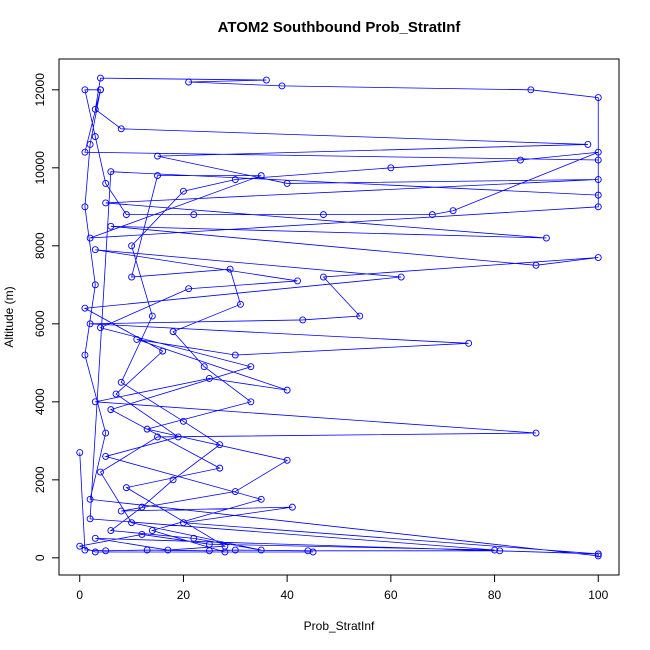 This screenshot has height=650, width=650. What do you see at coordinates (40, 557) in the screenshot?
I see `y-tick-label: 0` at bounding box center [40, 557].